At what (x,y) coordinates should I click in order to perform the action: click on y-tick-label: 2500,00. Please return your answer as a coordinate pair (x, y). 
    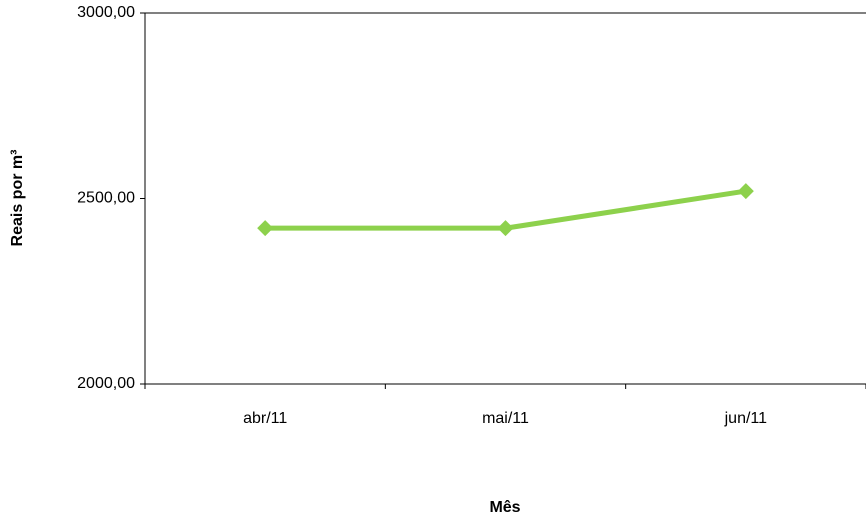
    Looking at the image, I should click on (106, 198).